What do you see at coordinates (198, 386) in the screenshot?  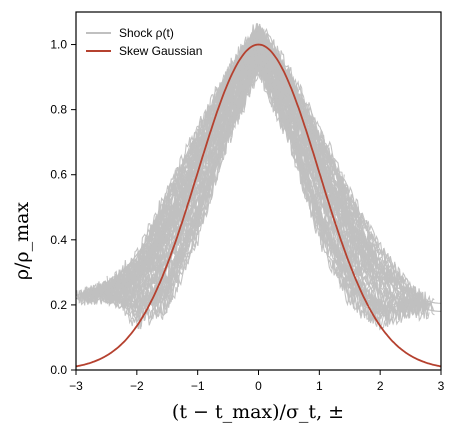 I see `x-tick-label: −1` at bounding box center [198, 386].